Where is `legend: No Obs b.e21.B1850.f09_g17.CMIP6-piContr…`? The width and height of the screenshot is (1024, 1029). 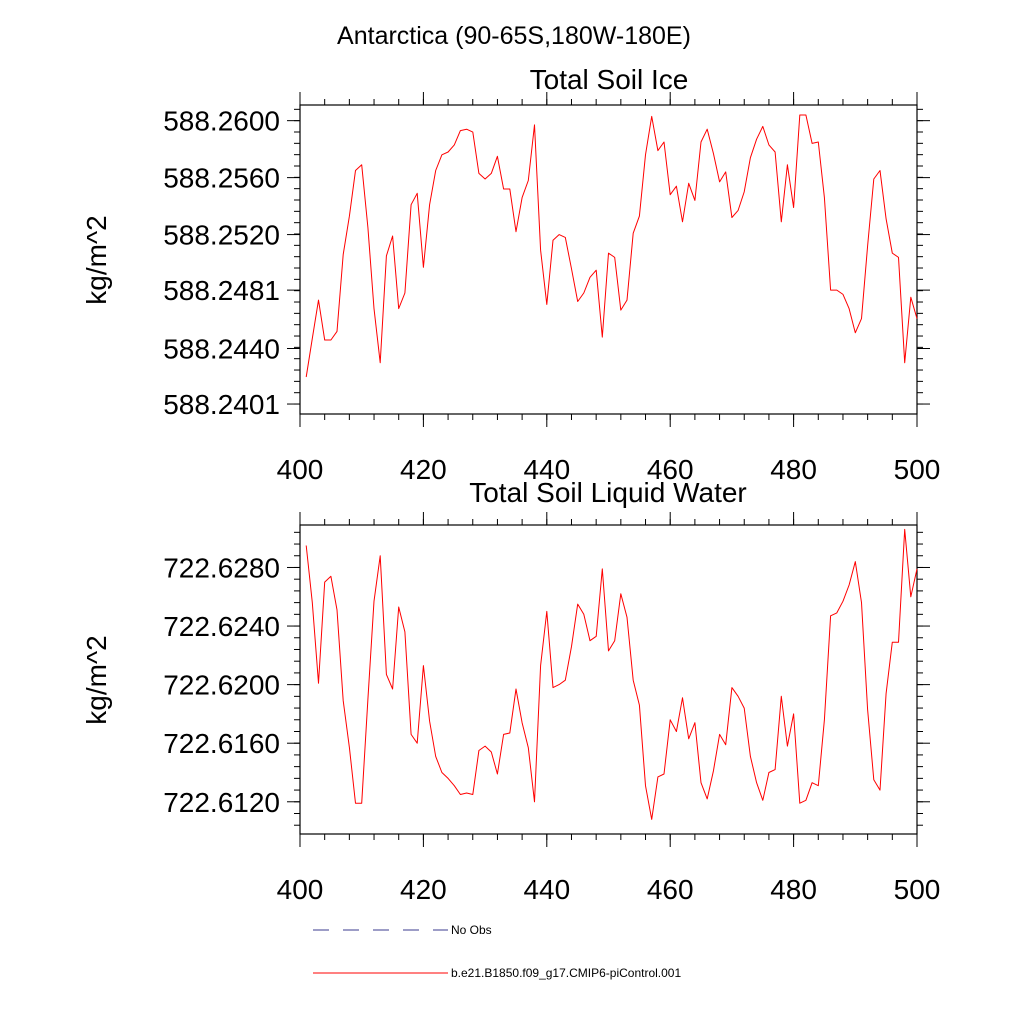
legend: No Obs b.e21.B1850.f09_g17.CMIP6-piContr… is located at coordinates (497, 951).